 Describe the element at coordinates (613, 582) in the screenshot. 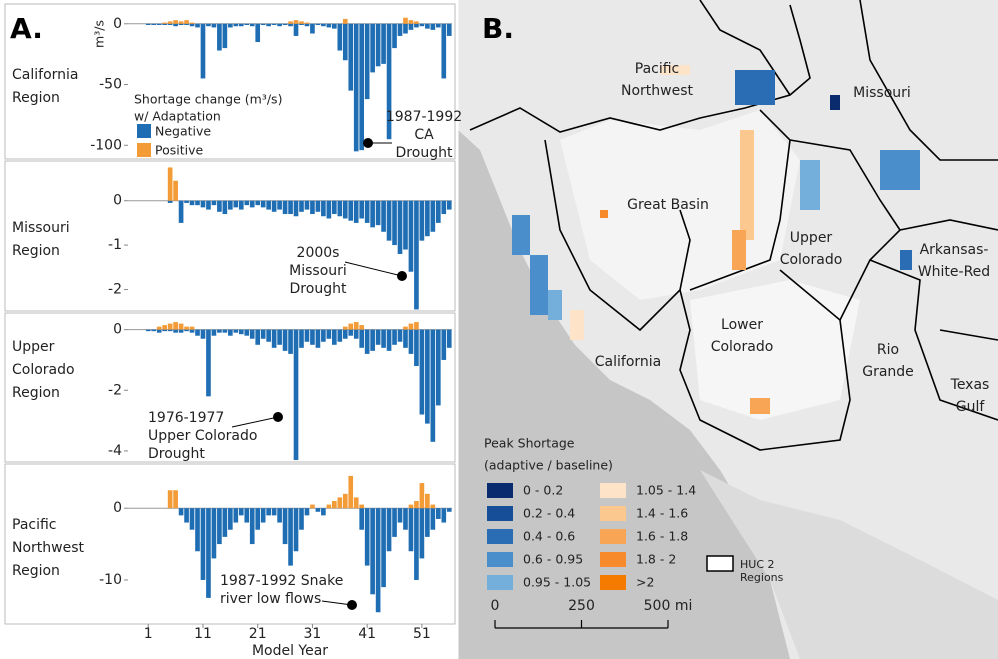

I see `legend-swatch` at that location.